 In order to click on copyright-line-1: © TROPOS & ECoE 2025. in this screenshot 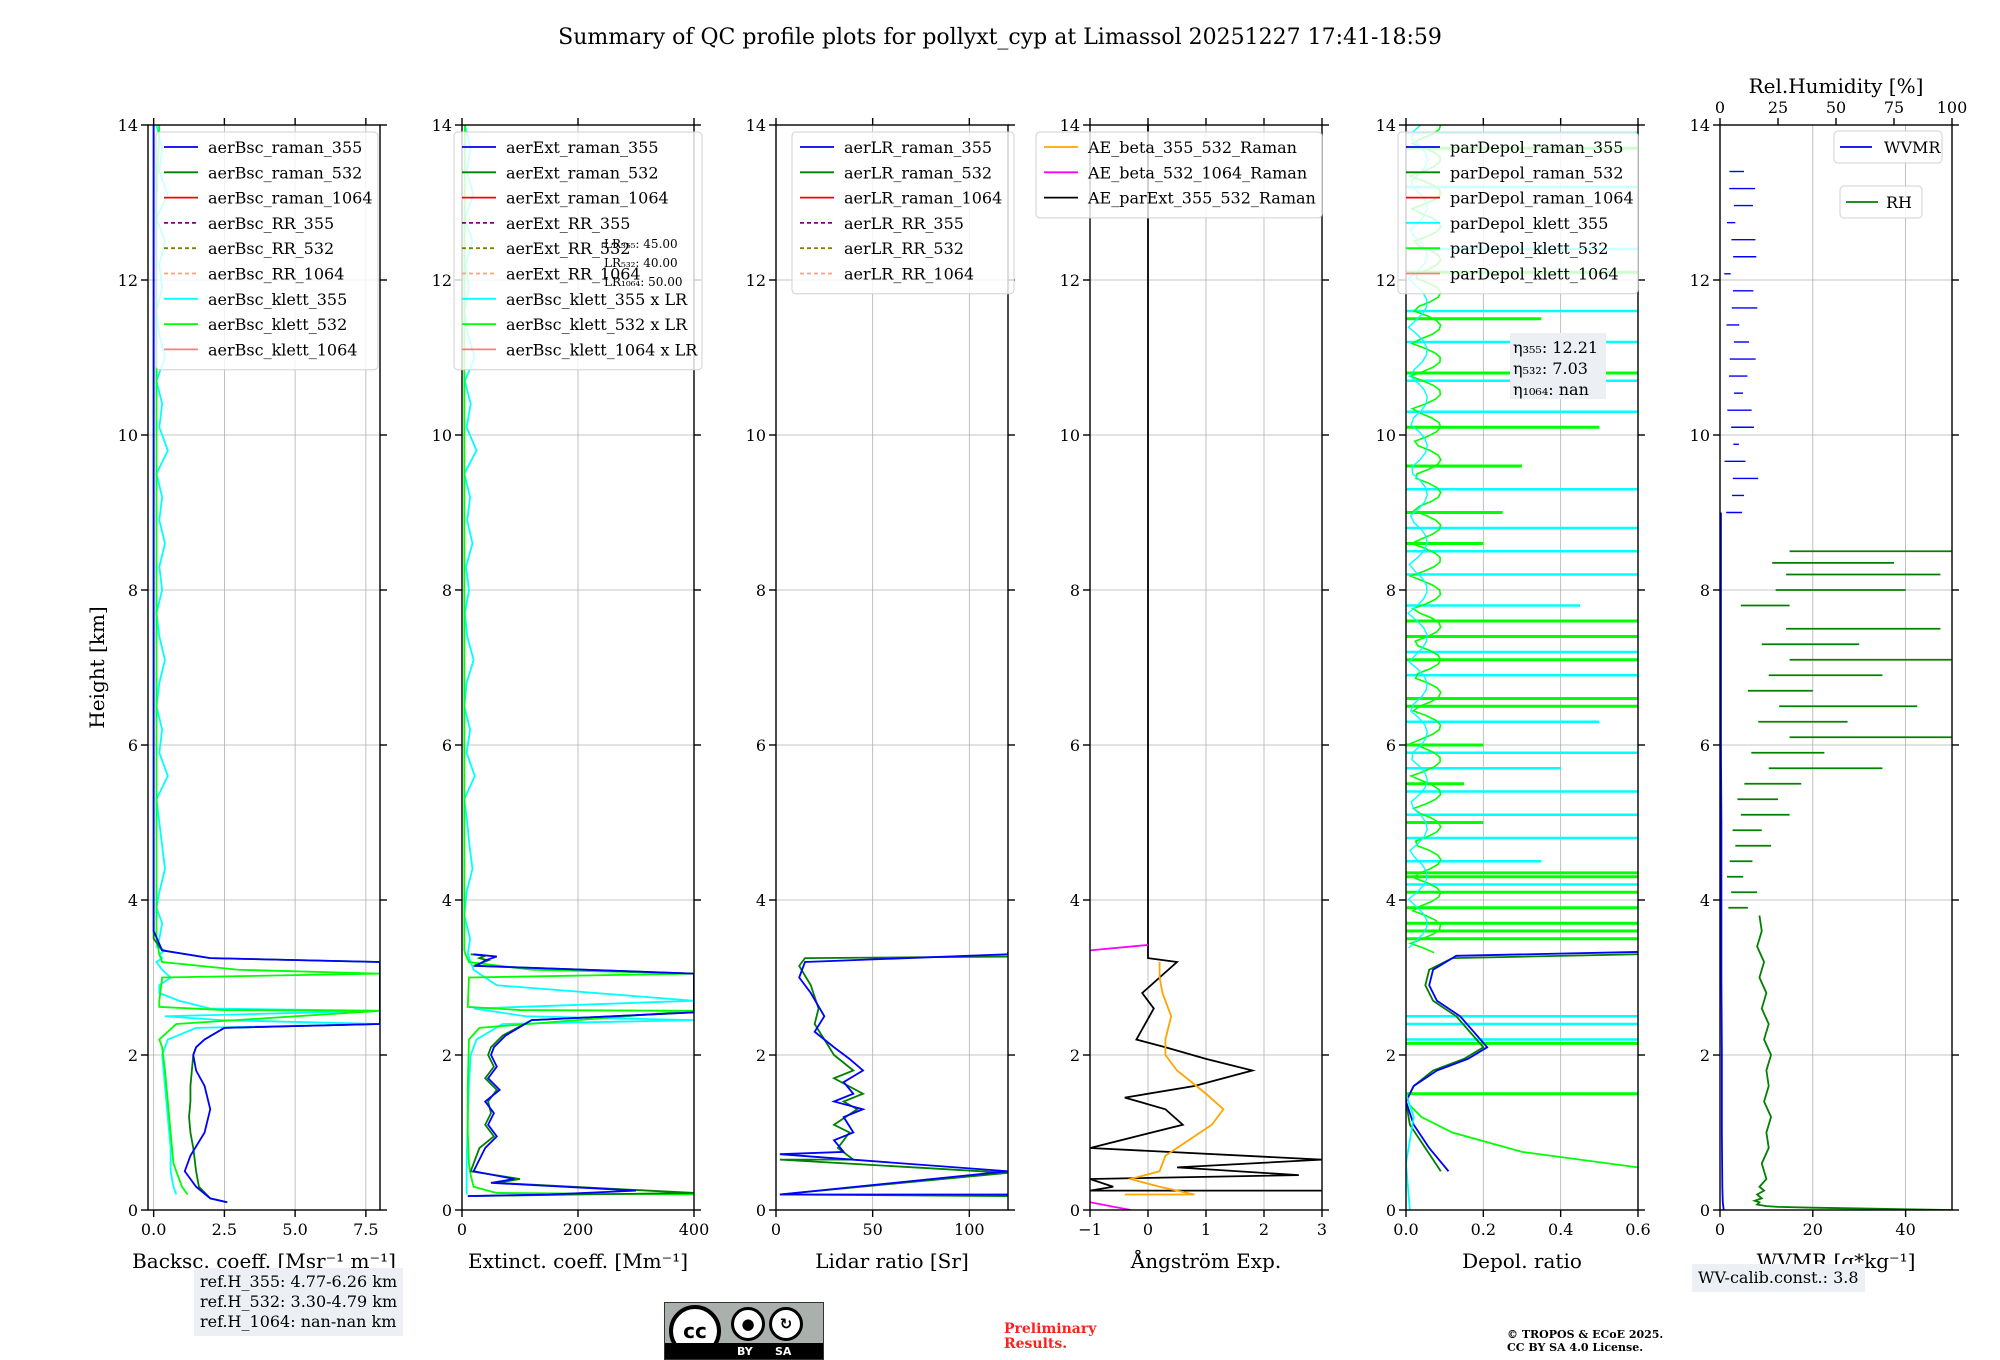, I will do `click(1585, 1334)`.